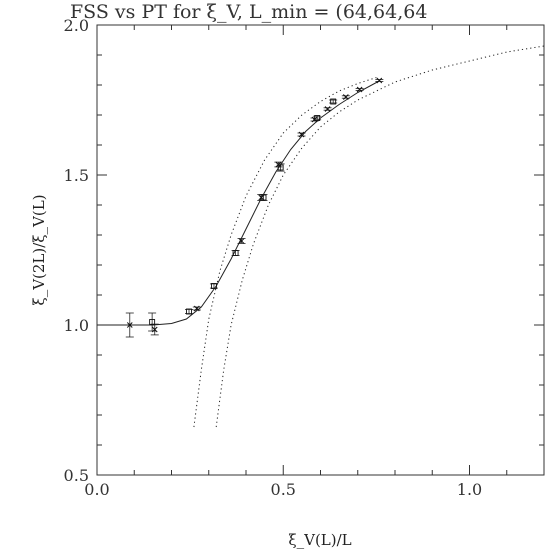 This screenshot has height=554, width=554. What do you see at coordinates (76, 25) in the screenshot?
I see `y-tick-label: 2.0` at bounding box center [76, 25].